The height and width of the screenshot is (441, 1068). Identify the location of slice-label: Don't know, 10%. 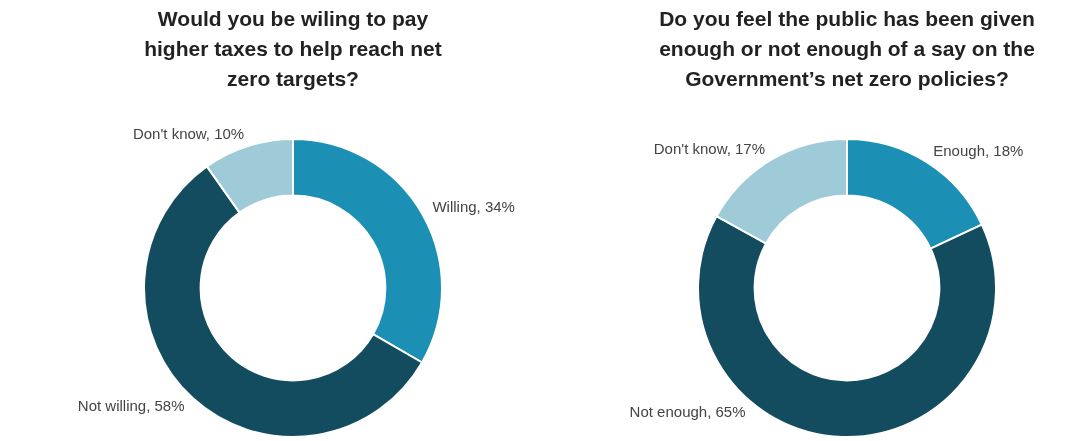
(188, 133).